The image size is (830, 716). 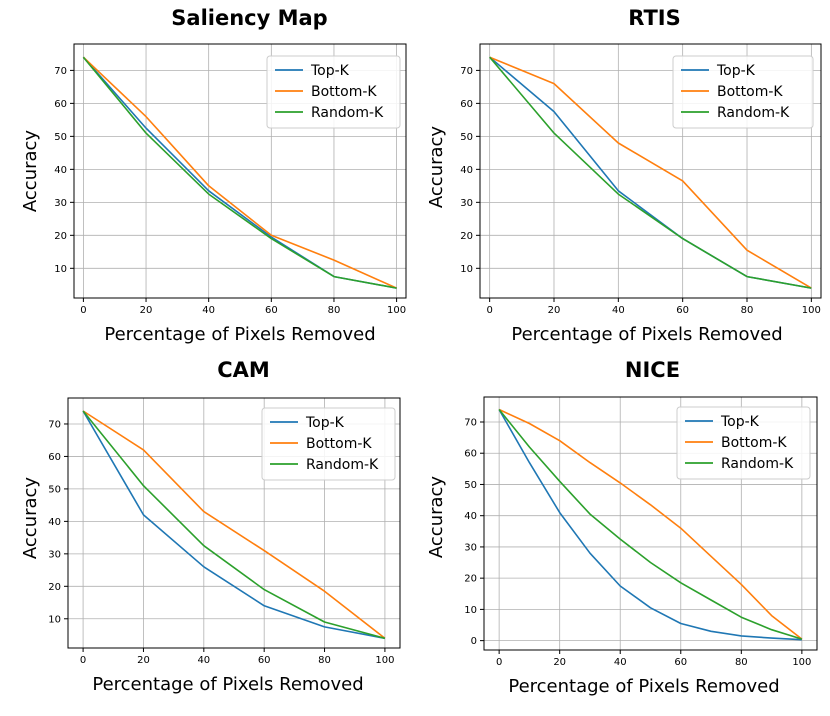 What do you see at coordinates (652, 370) in the screenshot?
I see `chart-title: NICE` at bounding box center [652, 370].